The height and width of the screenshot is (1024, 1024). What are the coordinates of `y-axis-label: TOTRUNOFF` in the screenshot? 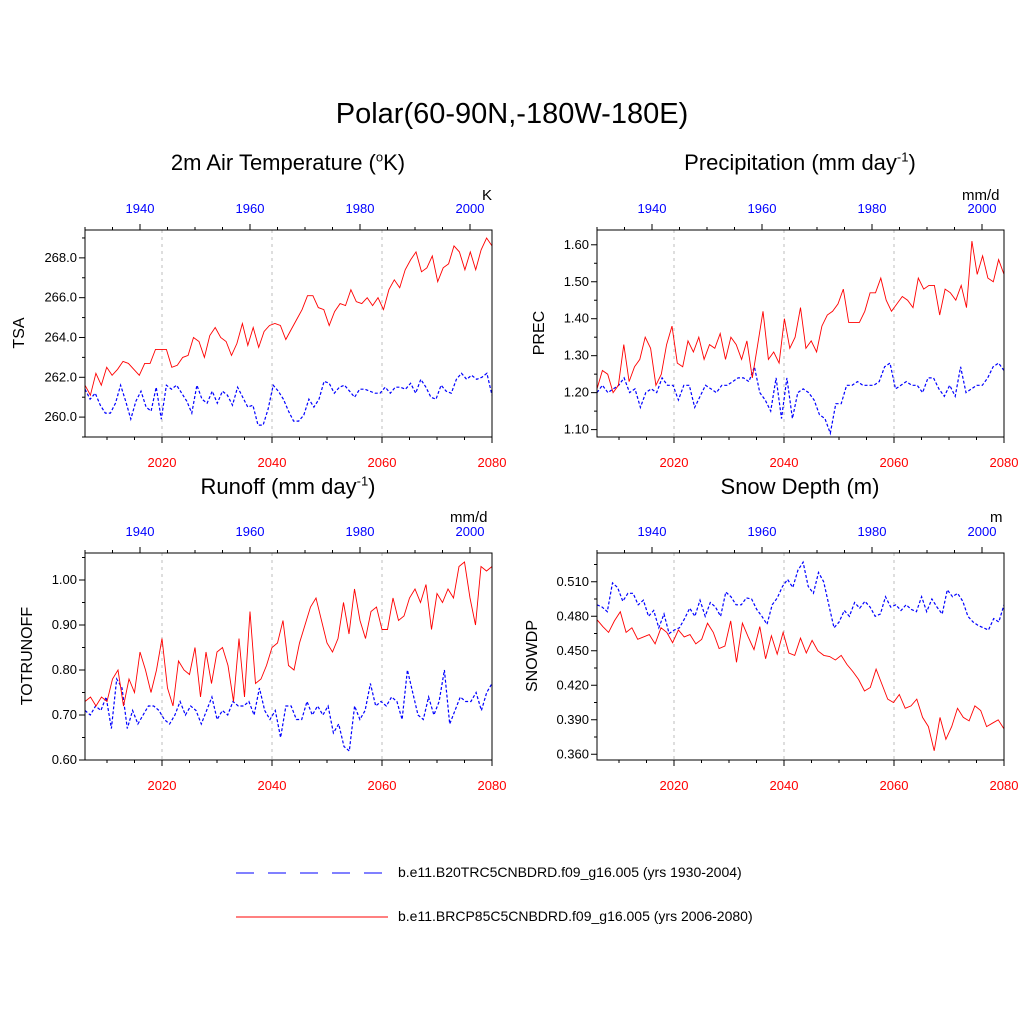 It's located at (27, 655).